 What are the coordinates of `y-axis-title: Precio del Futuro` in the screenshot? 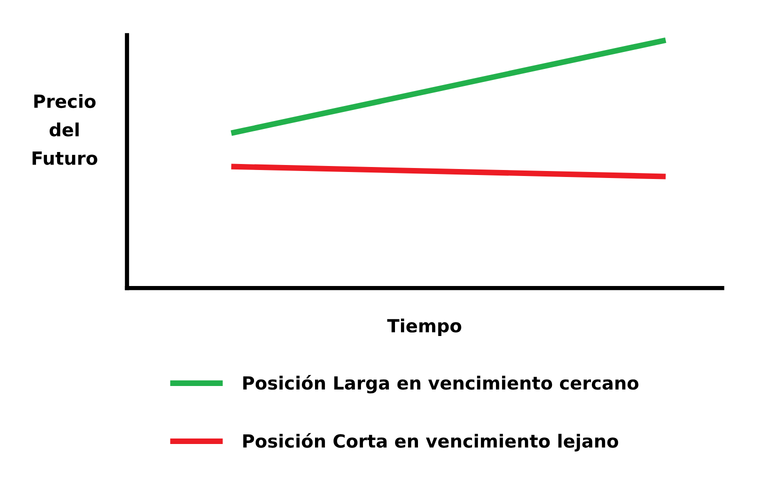 It's located at (65, 129).